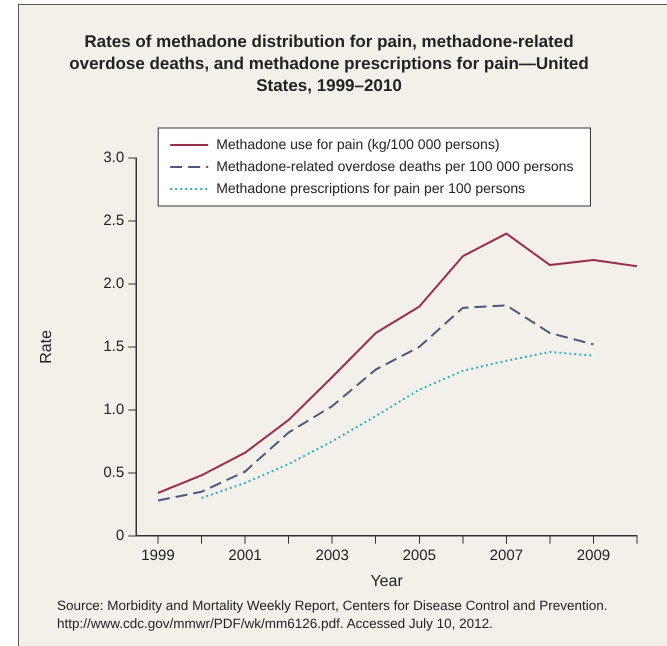  What do you see at coordinates (113, 283) in the screenshot?
I see `y-tick-label: 2.0` at bounding box center [113, 283].